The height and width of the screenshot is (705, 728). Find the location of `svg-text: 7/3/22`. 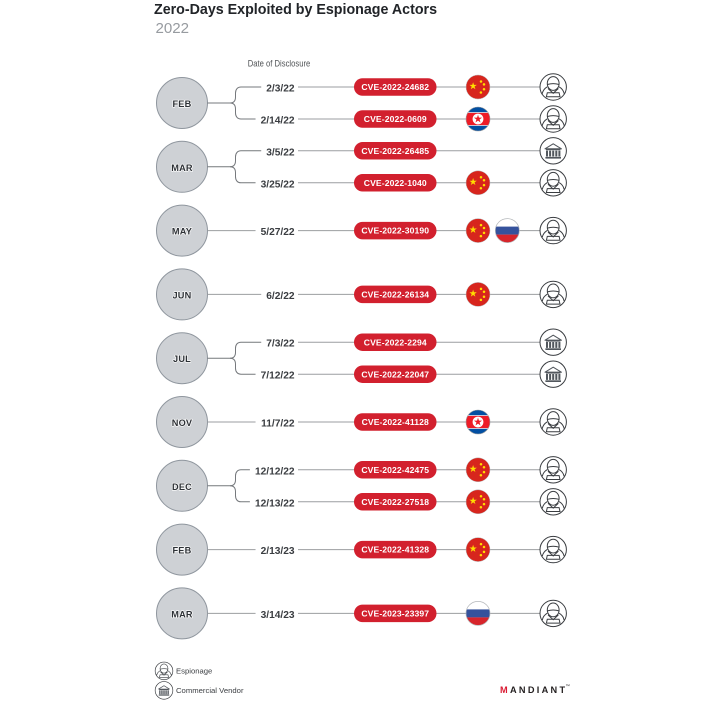

svg-text: 7/3/22 is located at coordinates (280, 344).